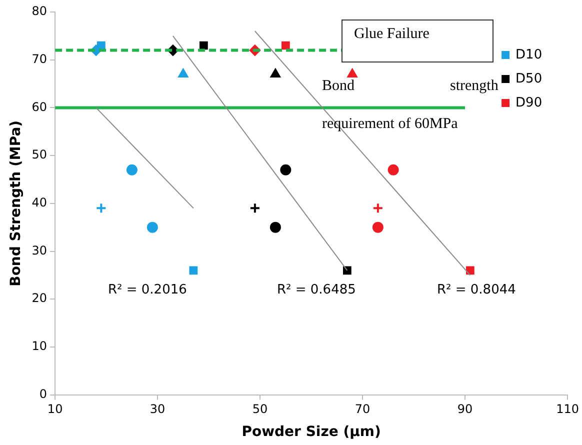 The height and width of the screenshot is (445, 582). I want to click on y-tick-label: 60, so click(40, 107).